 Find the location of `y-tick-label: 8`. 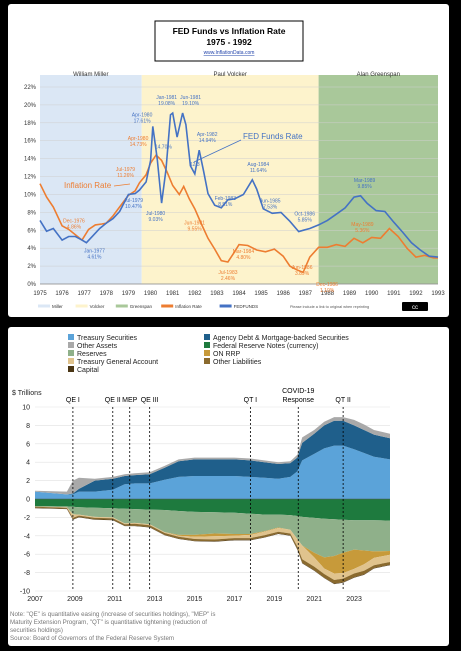

y-tick-label: 8 is located at coordinates (28, 426).